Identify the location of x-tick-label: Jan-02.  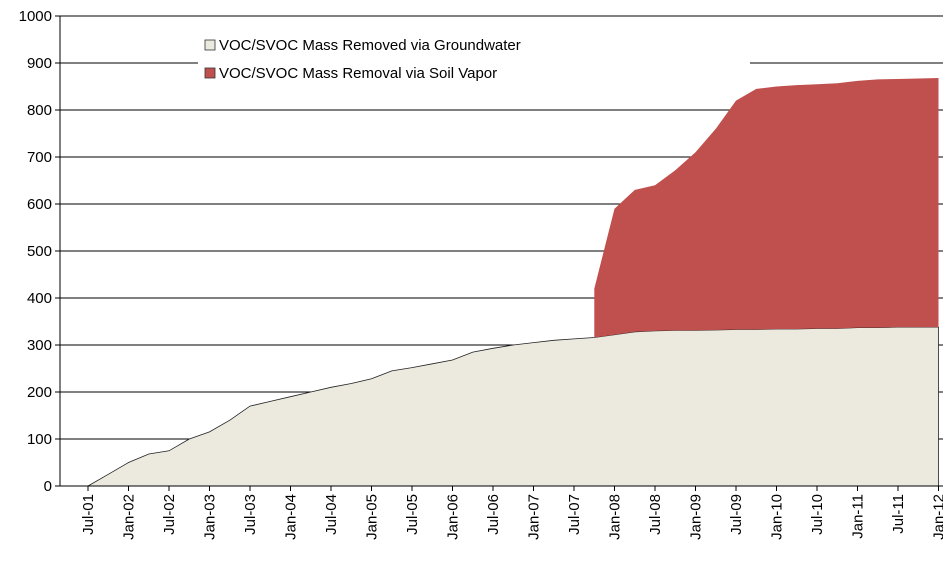
(129, 517).